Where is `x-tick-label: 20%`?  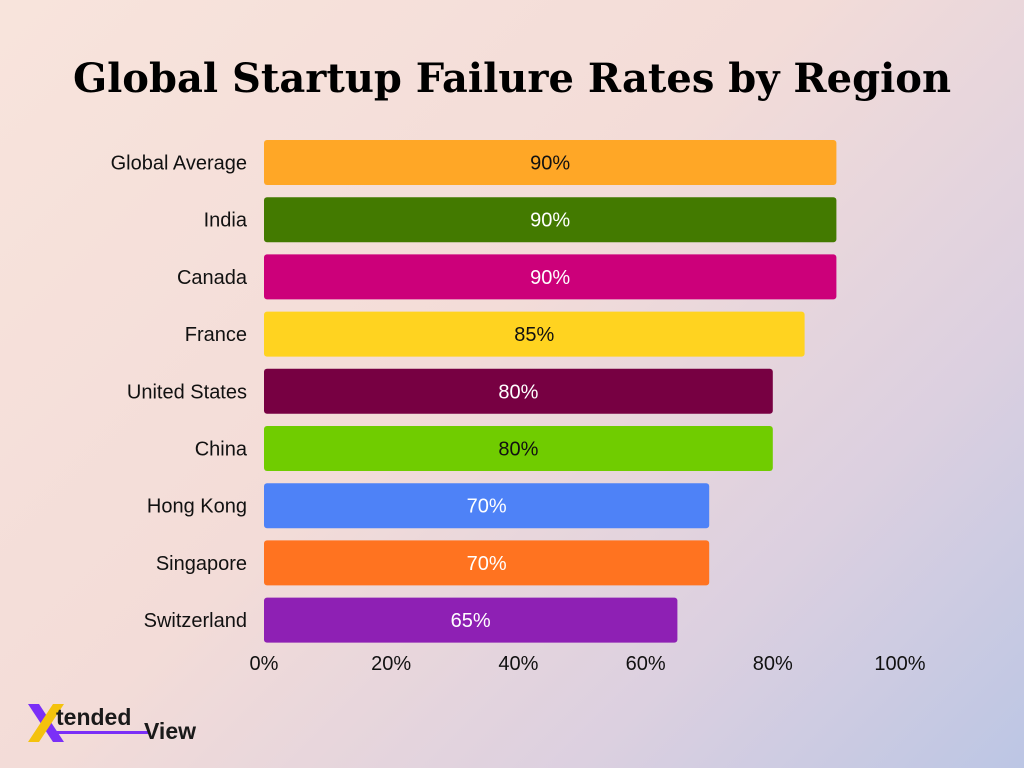 x-tick-label: 20% is located at coordinates (391, 664).